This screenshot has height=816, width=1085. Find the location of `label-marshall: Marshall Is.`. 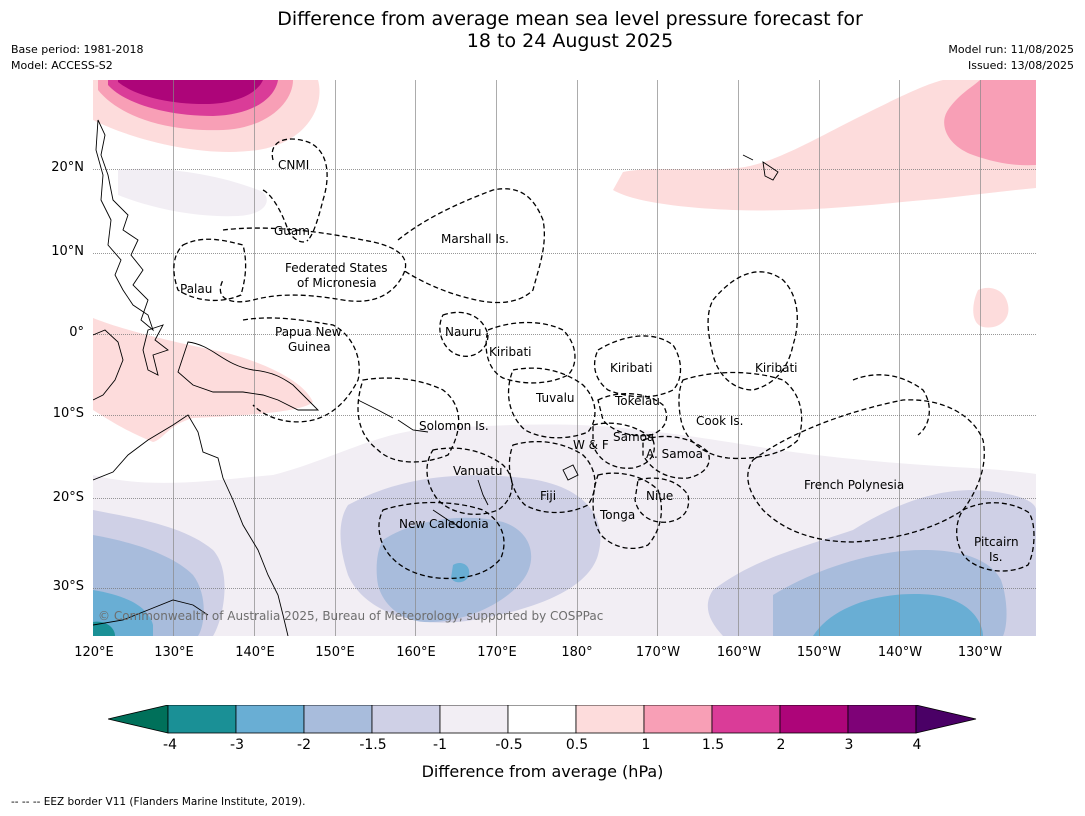

label-marshall: Marshall Is. is located at coordinates (475, 239).